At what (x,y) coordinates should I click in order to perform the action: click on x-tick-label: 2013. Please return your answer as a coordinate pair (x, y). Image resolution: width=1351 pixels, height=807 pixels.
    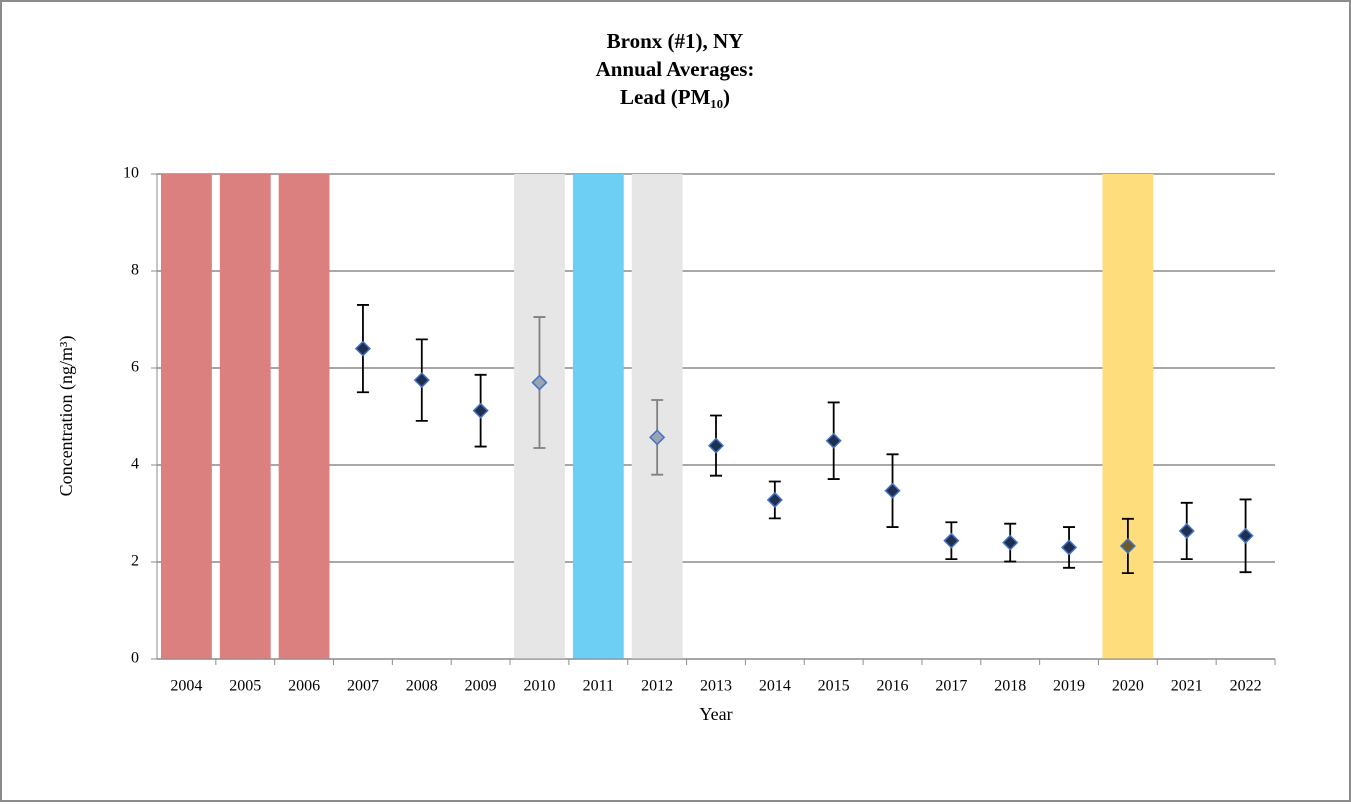
    Looking at the image, I should click on (716, 686).